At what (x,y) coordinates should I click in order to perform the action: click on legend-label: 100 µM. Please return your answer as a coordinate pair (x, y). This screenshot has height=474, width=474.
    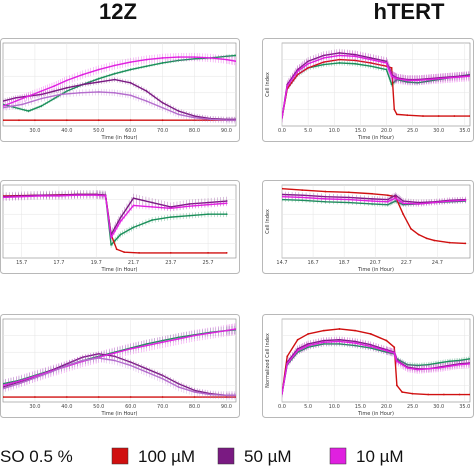
    Looking at the image, I should click on (166, 456).